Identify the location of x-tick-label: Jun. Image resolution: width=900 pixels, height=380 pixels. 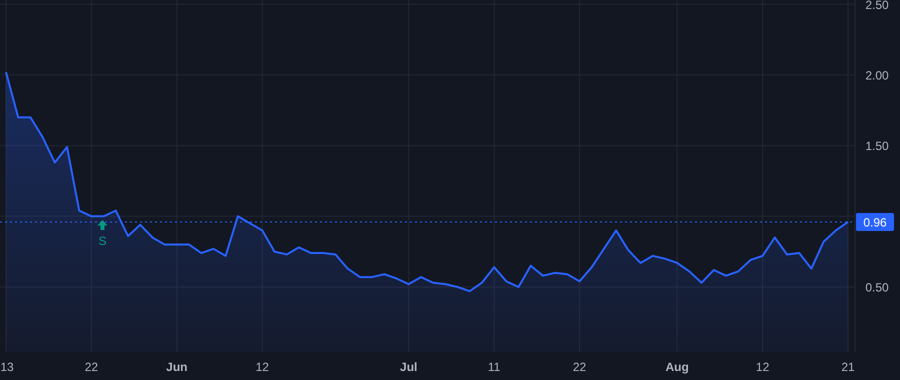
(177, 367).